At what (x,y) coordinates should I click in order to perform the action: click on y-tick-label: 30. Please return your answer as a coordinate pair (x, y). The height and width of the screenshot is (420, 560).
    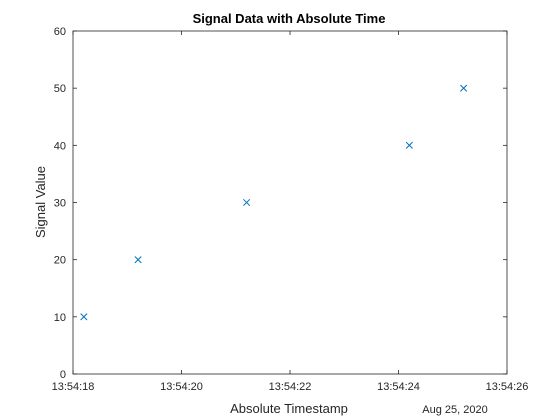
    Looking at the image, I should click on (60, 204).